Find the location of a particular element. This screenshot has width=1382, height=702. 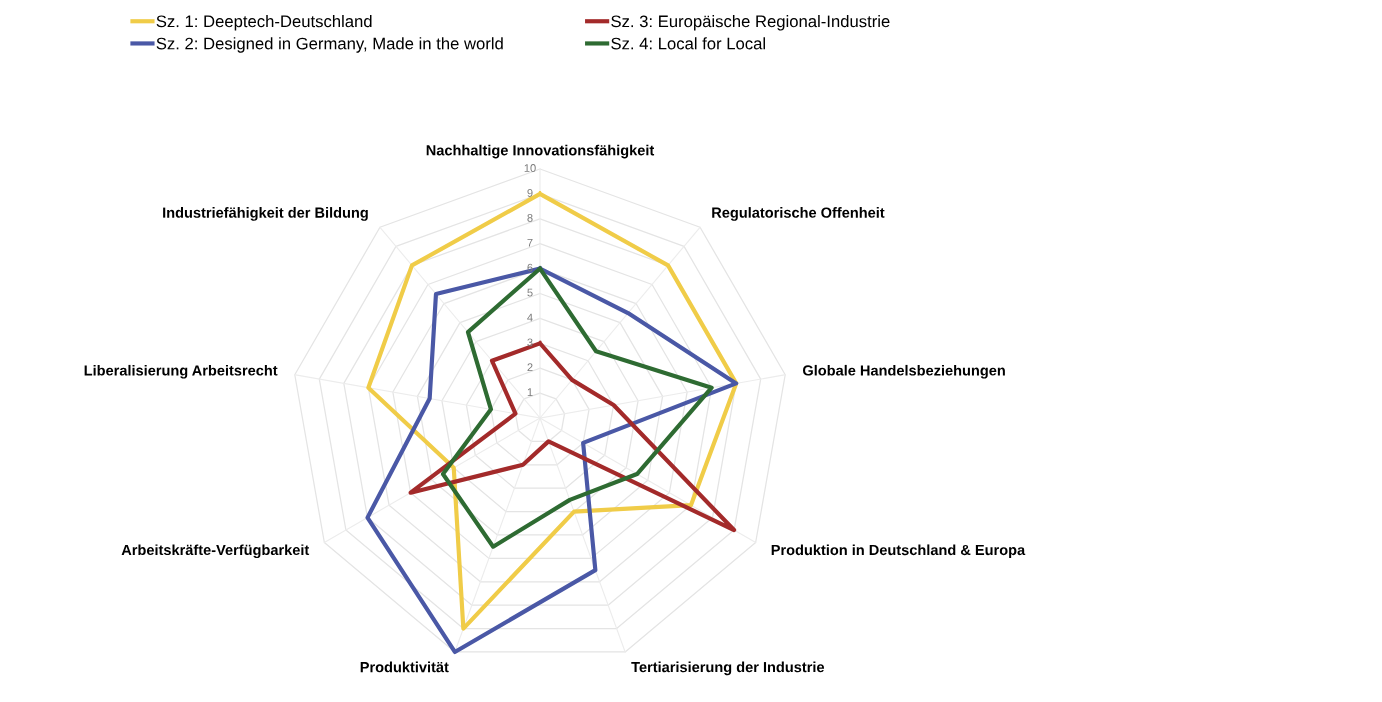

y-tick-label: 10 is located at coordinates (530, 168).